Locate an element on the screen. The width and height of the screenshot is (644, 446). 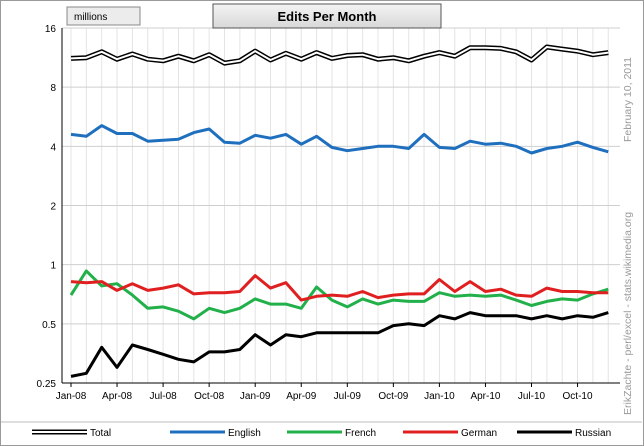
series-line-french is located at coordinates (339, 295).